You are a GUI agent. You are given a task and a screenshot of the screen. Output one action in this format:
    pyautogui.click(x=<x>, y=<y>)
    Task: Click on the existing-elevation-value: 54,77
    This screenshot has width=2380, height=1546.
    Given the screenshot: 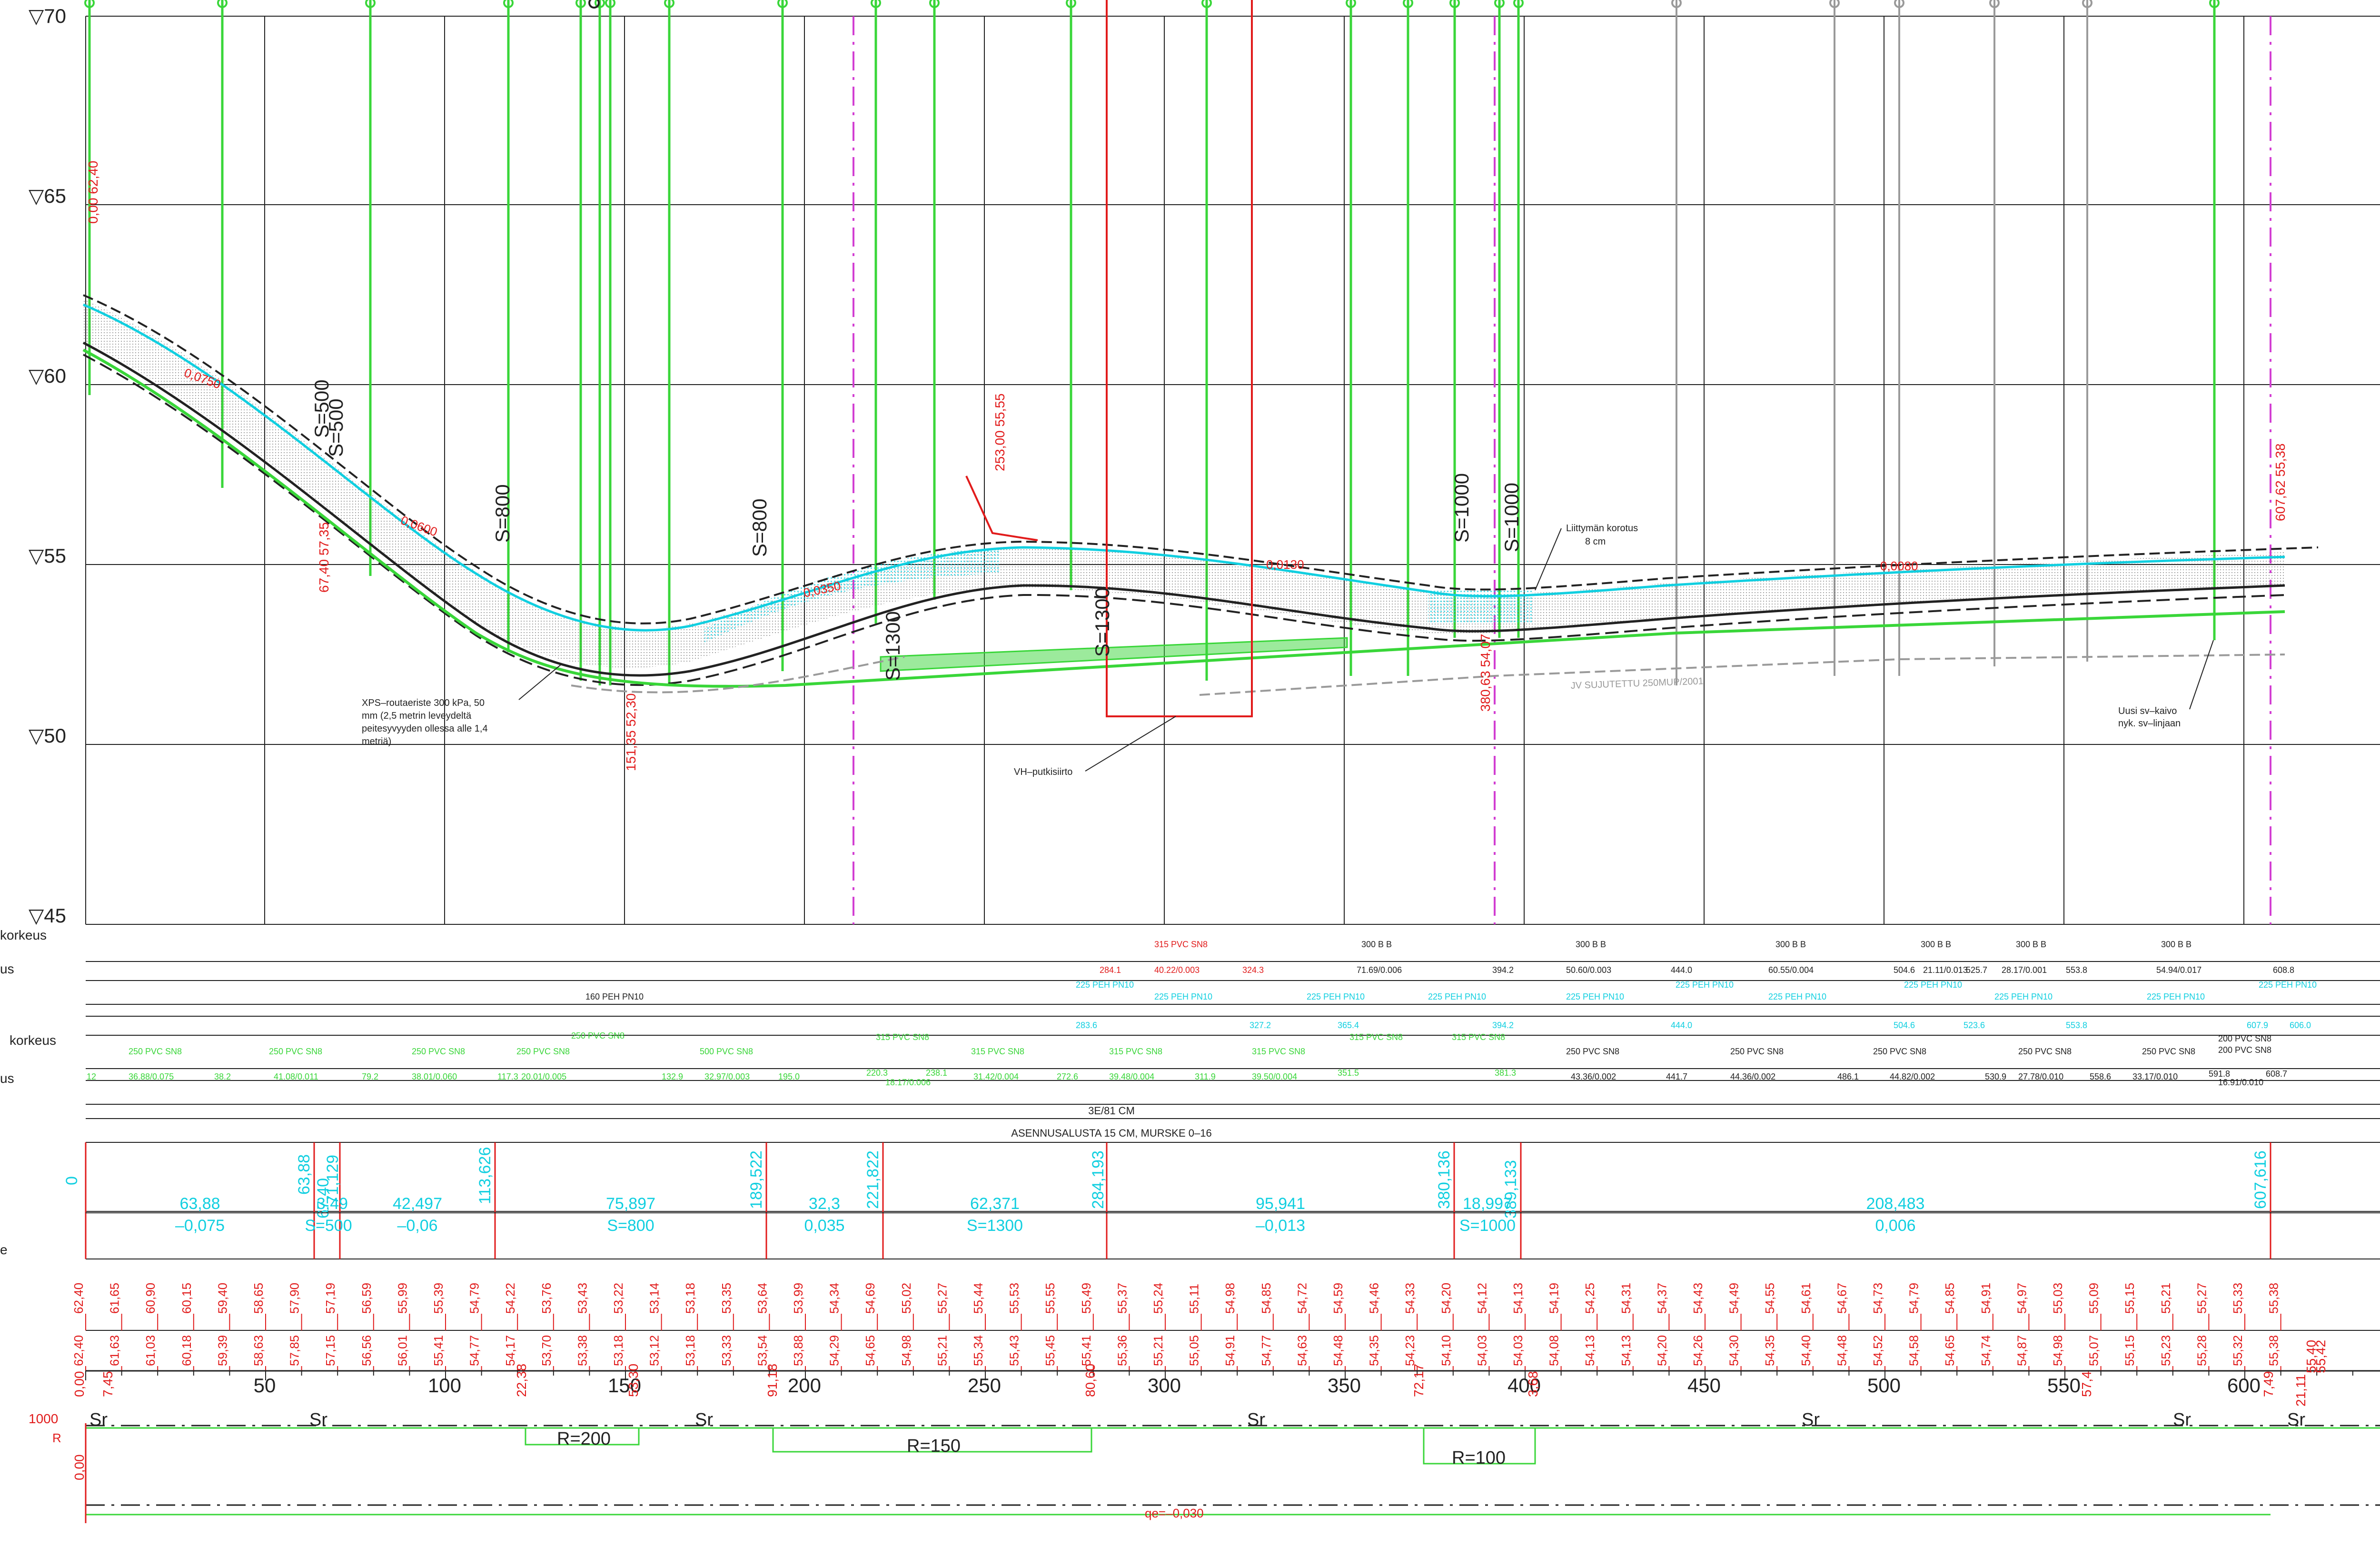 What is the action you would take?
    pyautogui.click(x=474, y=1350)
    